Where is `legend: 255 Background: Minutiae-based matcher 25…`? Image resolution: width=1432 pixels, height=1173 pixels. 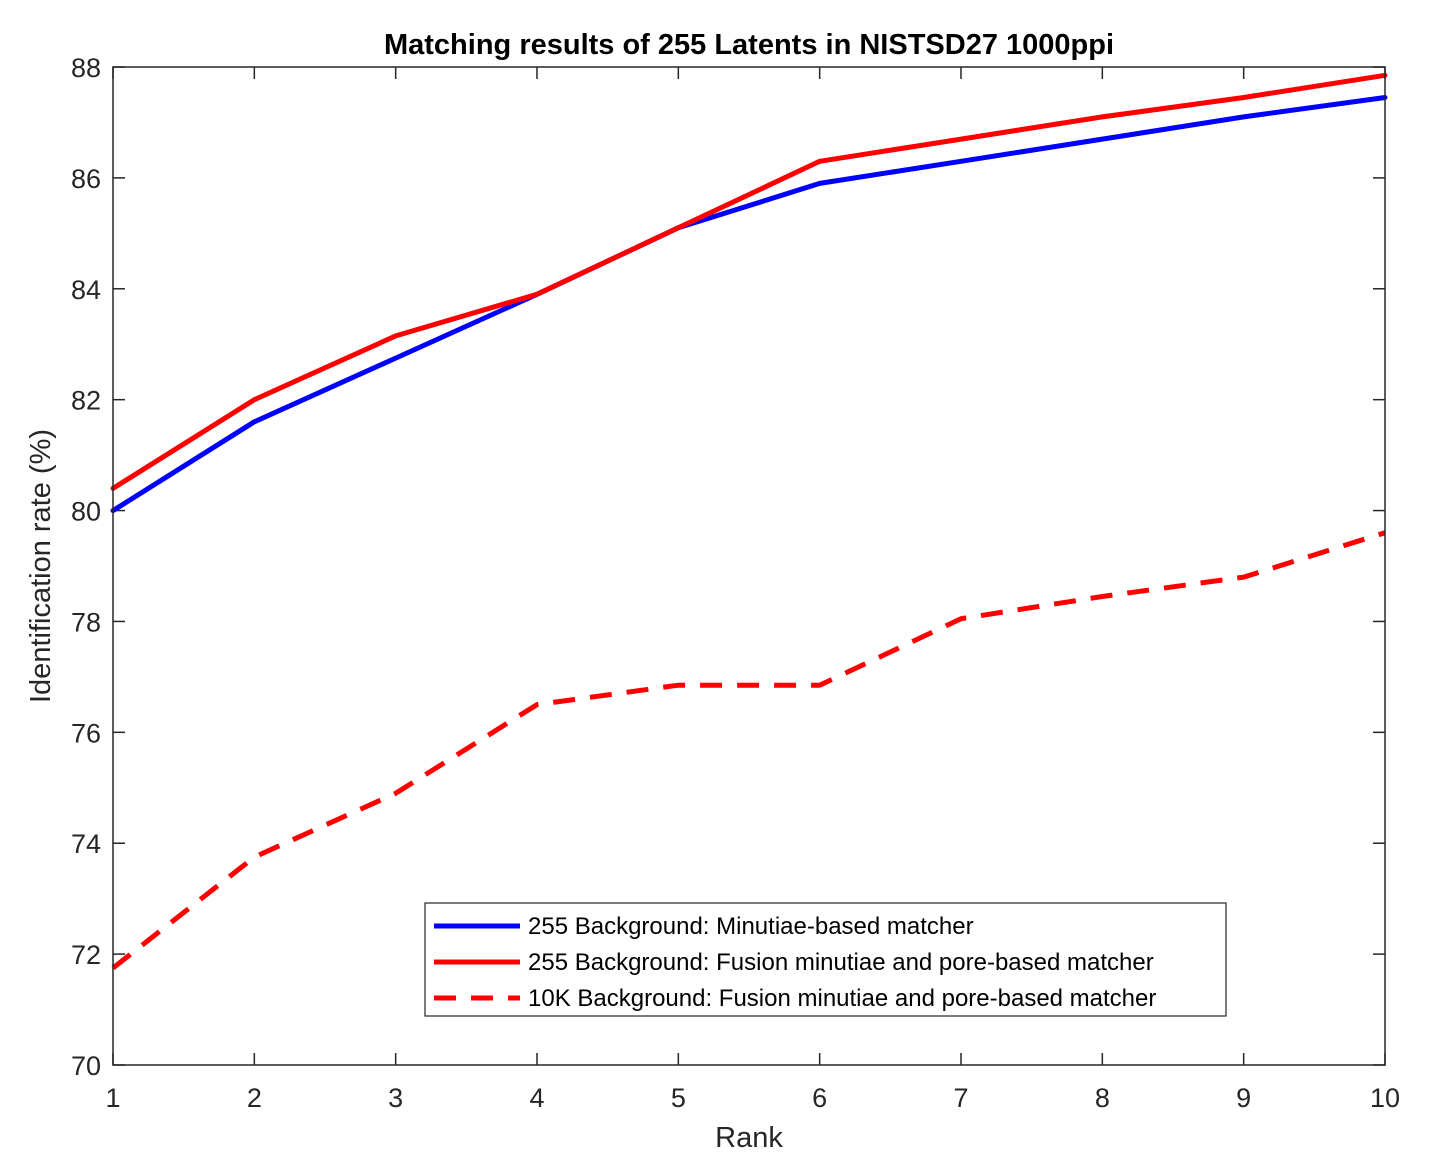
legend: 255 Background: Minutiae-based matcher 25… is located at coordinates (825, 959).